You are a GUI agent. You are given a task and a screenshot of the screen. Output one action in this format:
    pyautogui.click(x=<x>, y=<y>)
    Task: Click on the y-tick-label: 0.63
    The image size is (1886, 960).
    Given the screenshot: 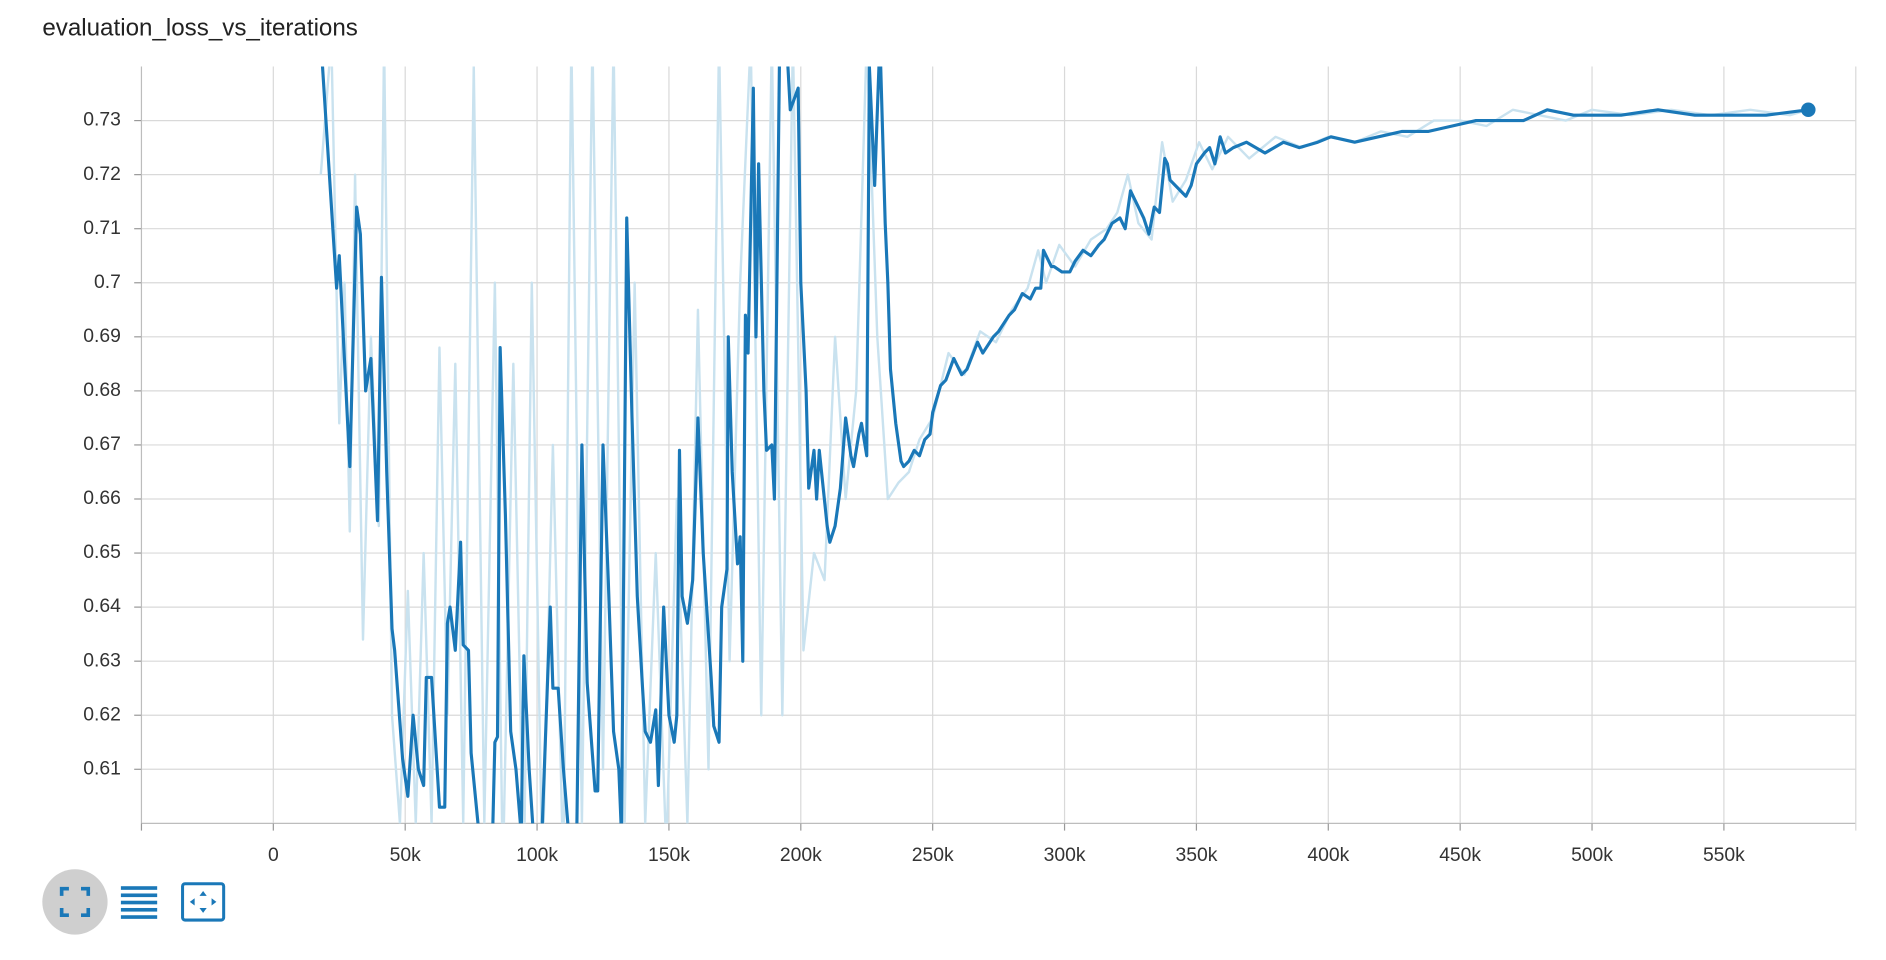 What is the action you would take?
    pyautogui.click(x=102, y=660)
    